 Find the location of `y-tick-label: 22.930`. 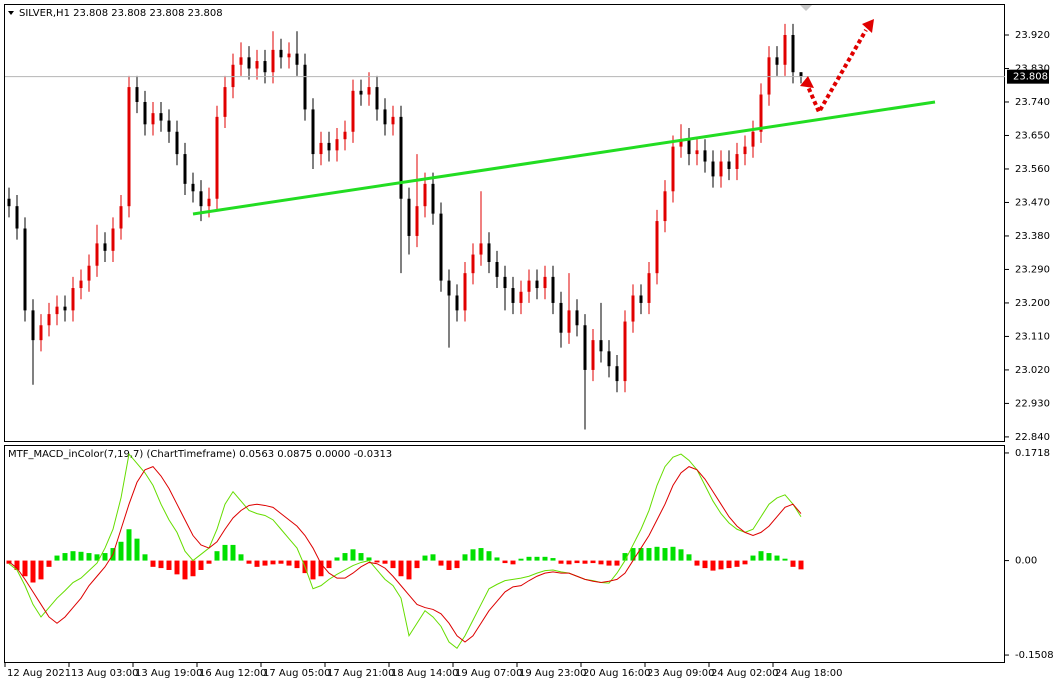

y-tick-label: 22.930 is located at coordinates (1032, 403).